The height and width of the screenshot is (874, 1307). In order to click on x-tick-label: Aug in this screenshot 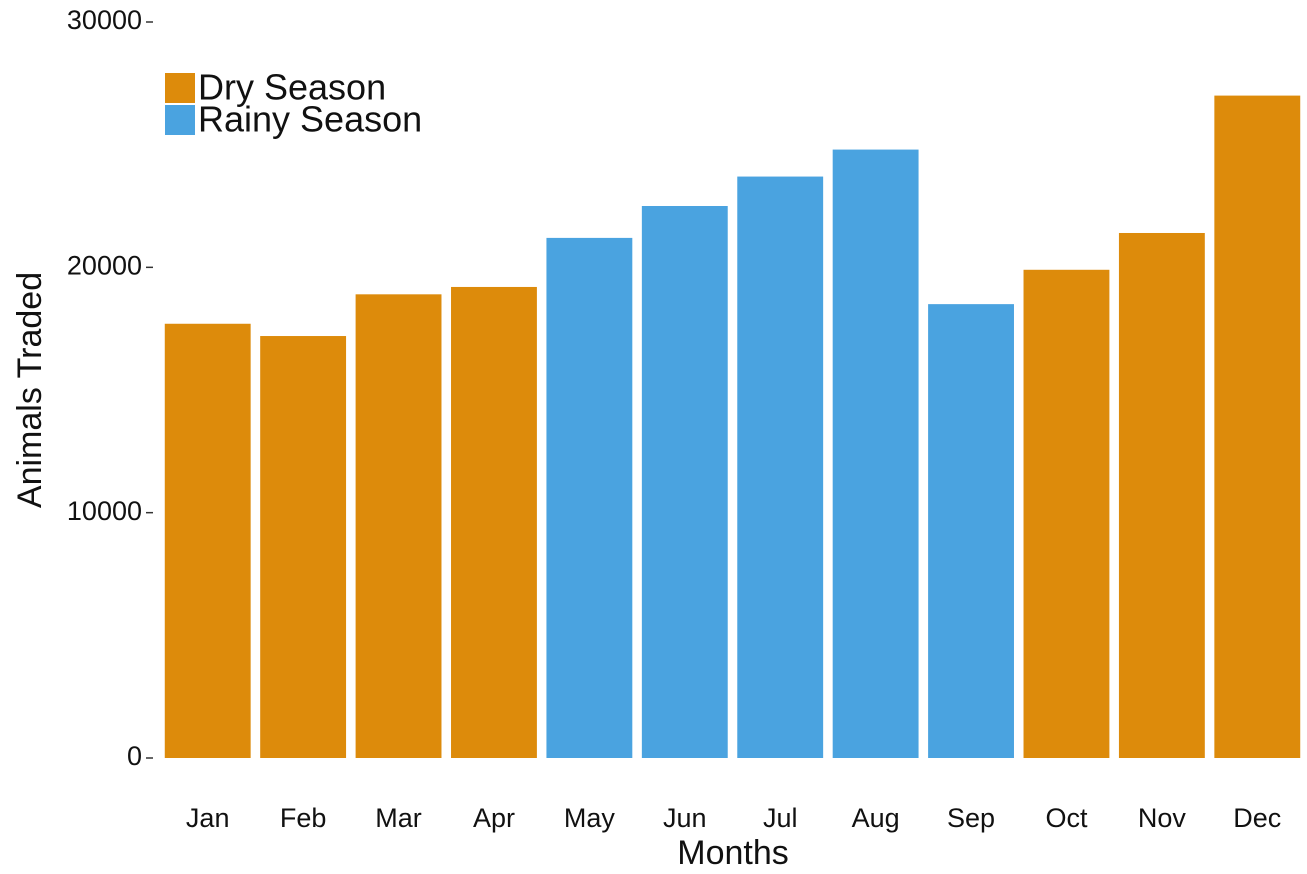, I will do `click(876, 818)`.